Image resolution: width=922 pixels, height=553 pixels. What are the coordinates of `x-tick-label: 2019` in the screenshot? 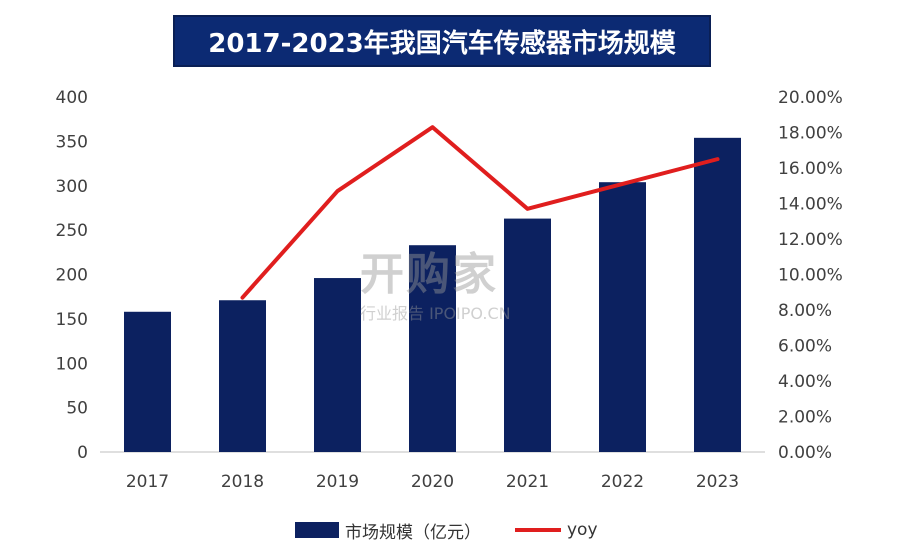 It's located at (337, 482).